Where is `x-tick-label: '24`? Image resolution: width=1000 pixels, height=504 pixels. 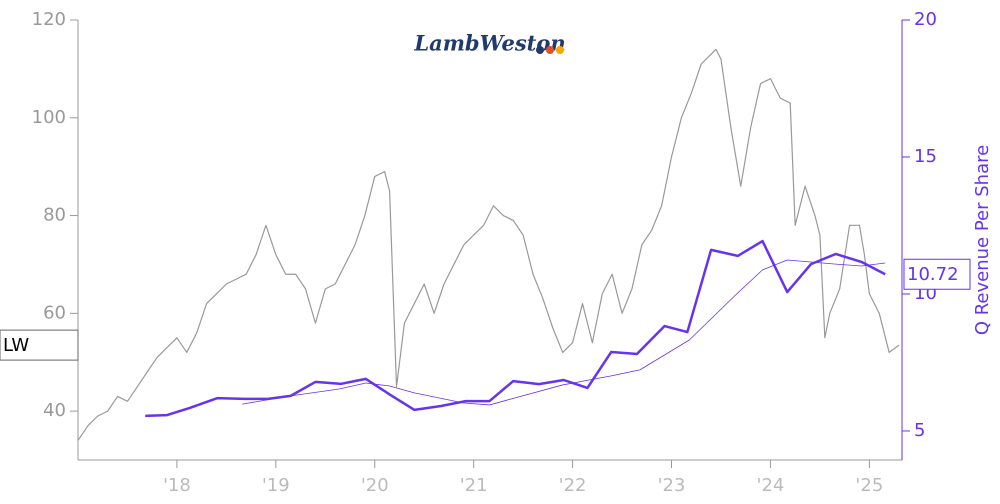
x-tick-label: '24 is located at coordinates (771, 485).